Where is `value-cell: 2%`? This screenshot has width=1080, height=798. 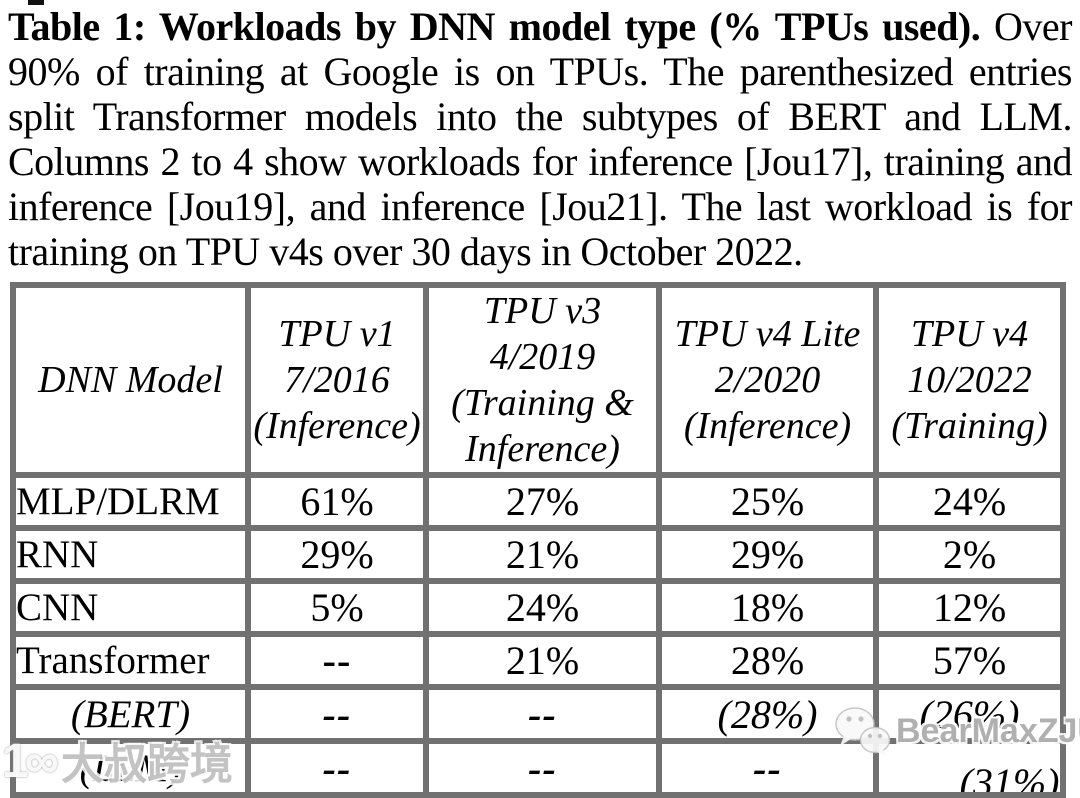
value-cell: 2% is located at coordinates (969, 554).